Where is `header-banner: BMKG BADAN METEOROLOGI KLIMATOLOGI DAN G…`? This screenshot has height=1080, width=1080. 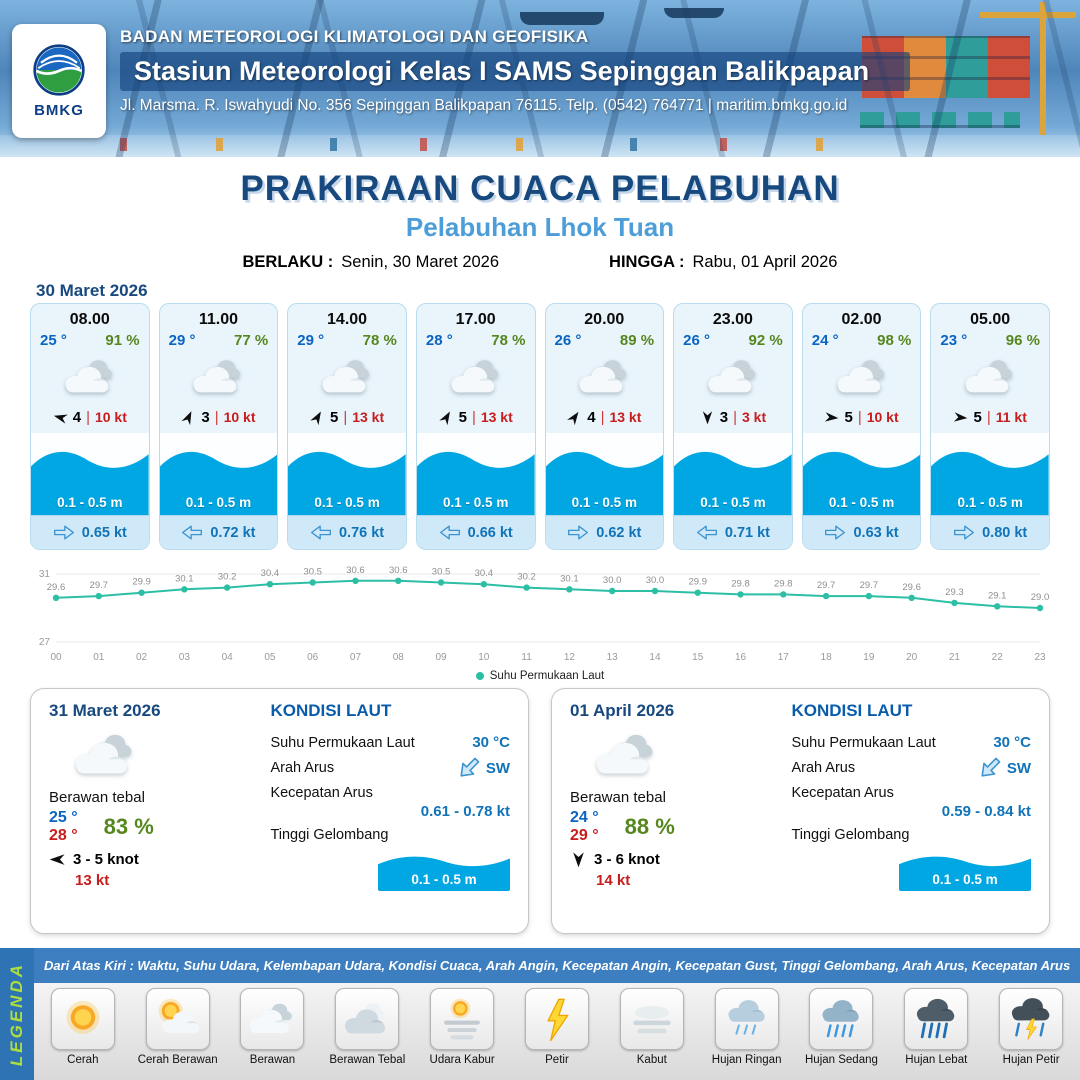
header-banner: BMKG BADAN METEOROLOGI KLIMATOLOGI DAN G… is located at coordinates (540, 78).